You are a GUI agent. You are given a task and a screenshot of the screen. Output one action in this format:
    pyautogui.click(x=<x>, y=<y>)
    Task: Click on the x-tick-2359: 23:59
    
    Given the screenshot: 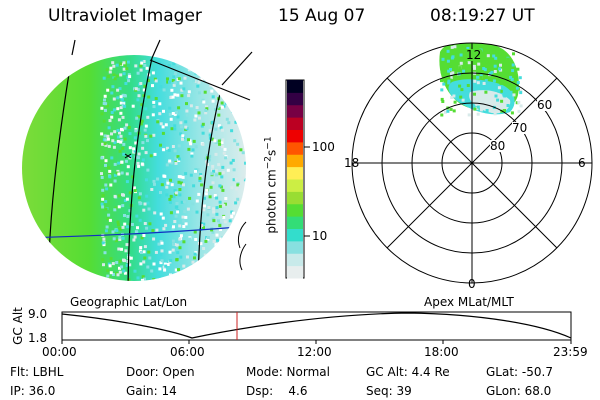 What is the action you would take?
    pyautogui.click(x=570, y=352)
    